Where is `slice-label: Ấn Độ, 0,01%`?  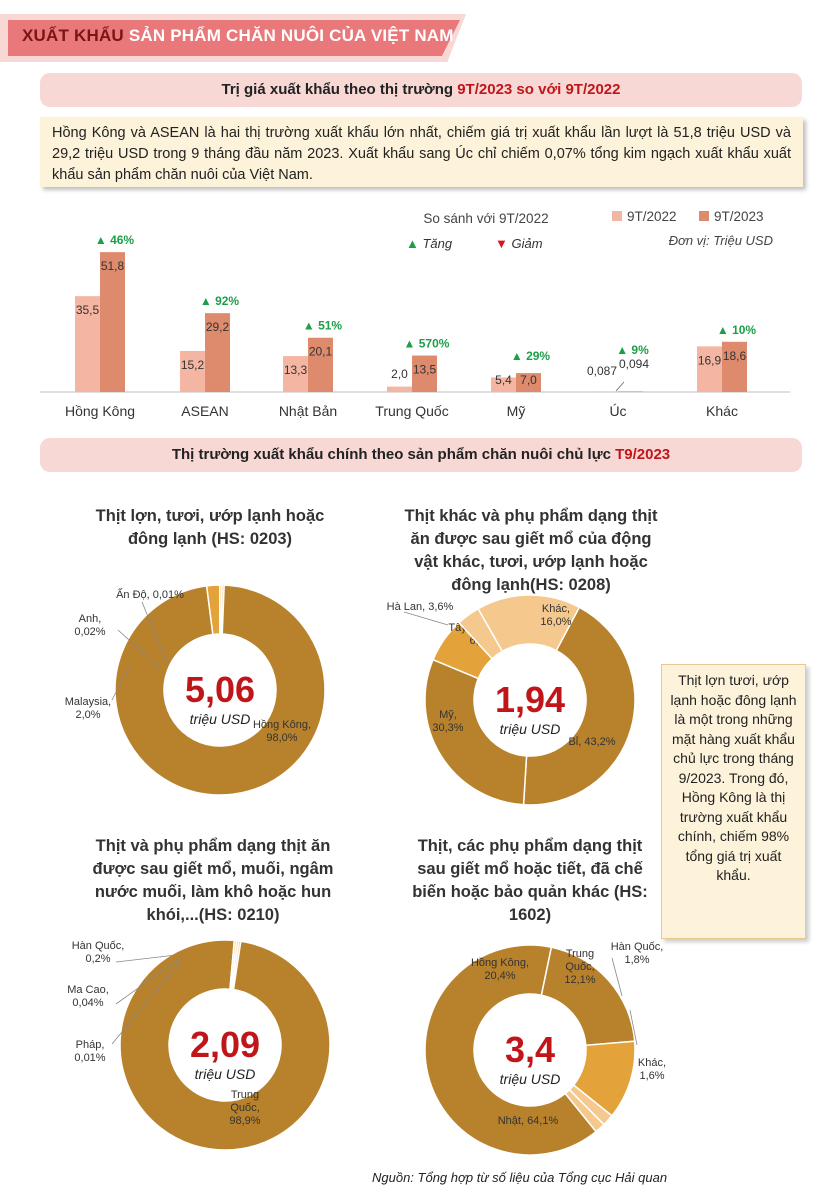 slice-label: Ấn Độ, 0,01% is located at coordinates (150, 594).